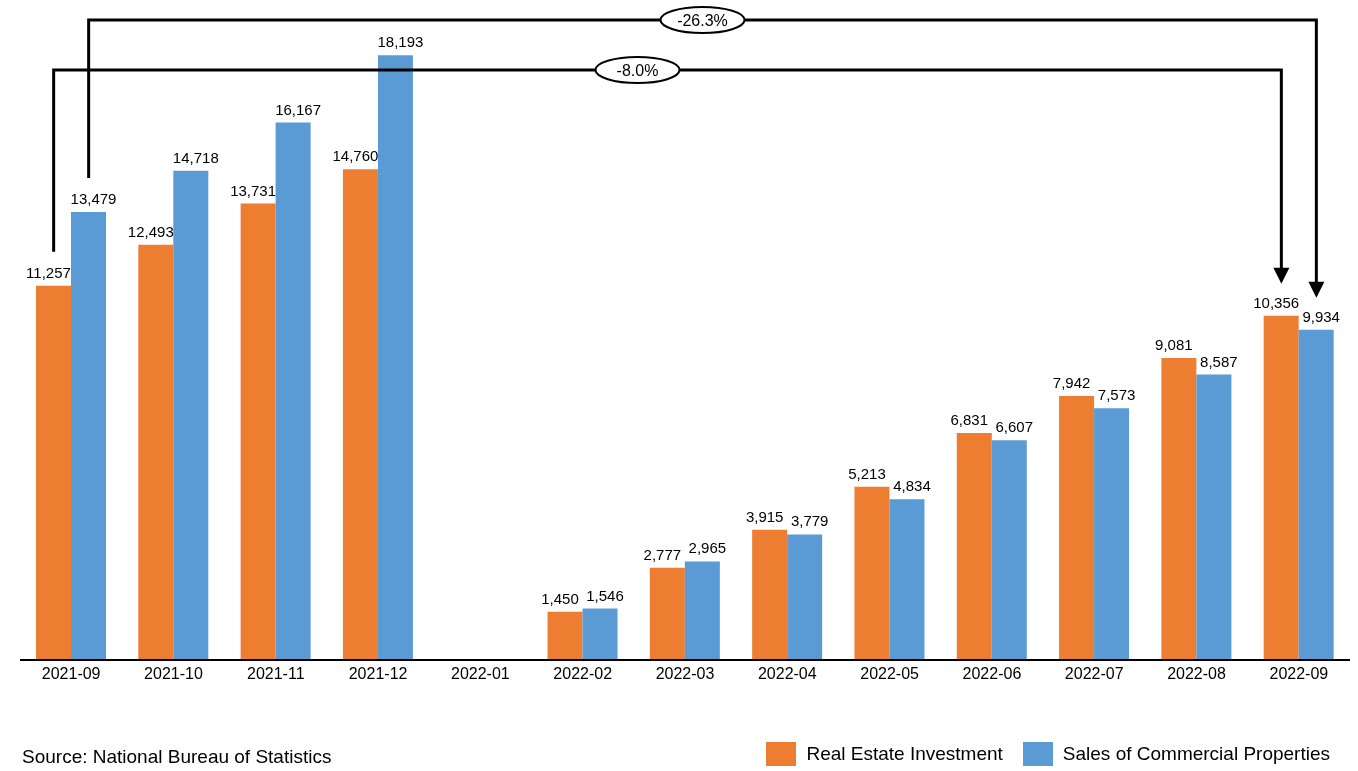  What do you see at coordinates (48, 272) in the screenshot?
I see `data-label: 11,257` at bounding box center [48, 272].